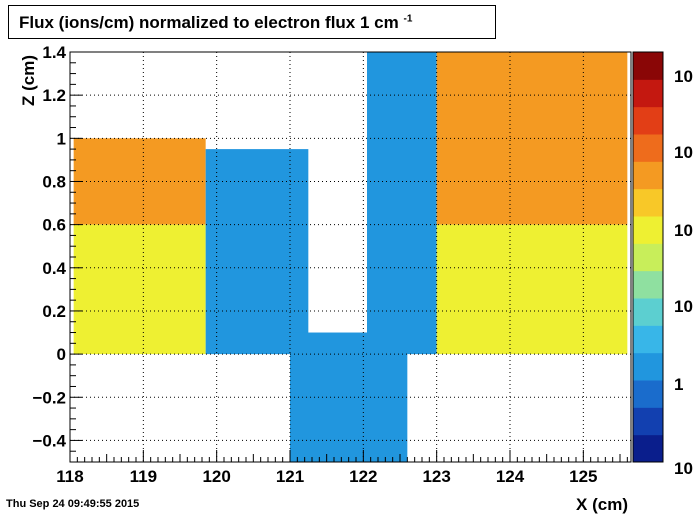 Image resolution: width=700 pixels, height=514 pixels. Describe the element at coordinates (216, 476) in the screenshot. I see `x-tick-label: 120` at that location.